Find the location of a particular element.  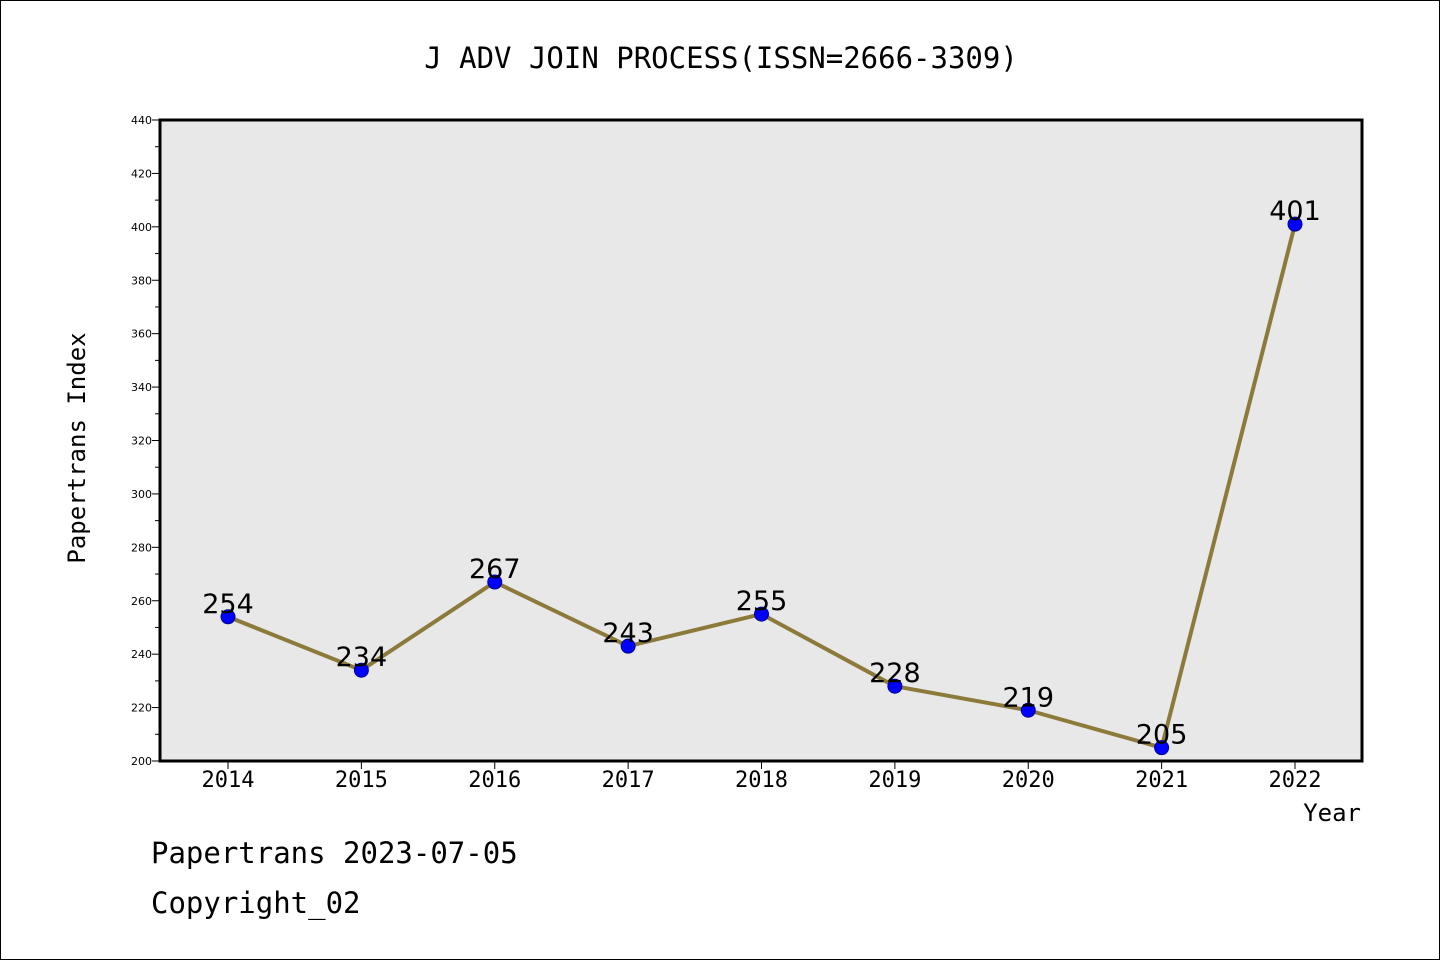

x-tick-label: 2015 is located at coordinates (361, 780).